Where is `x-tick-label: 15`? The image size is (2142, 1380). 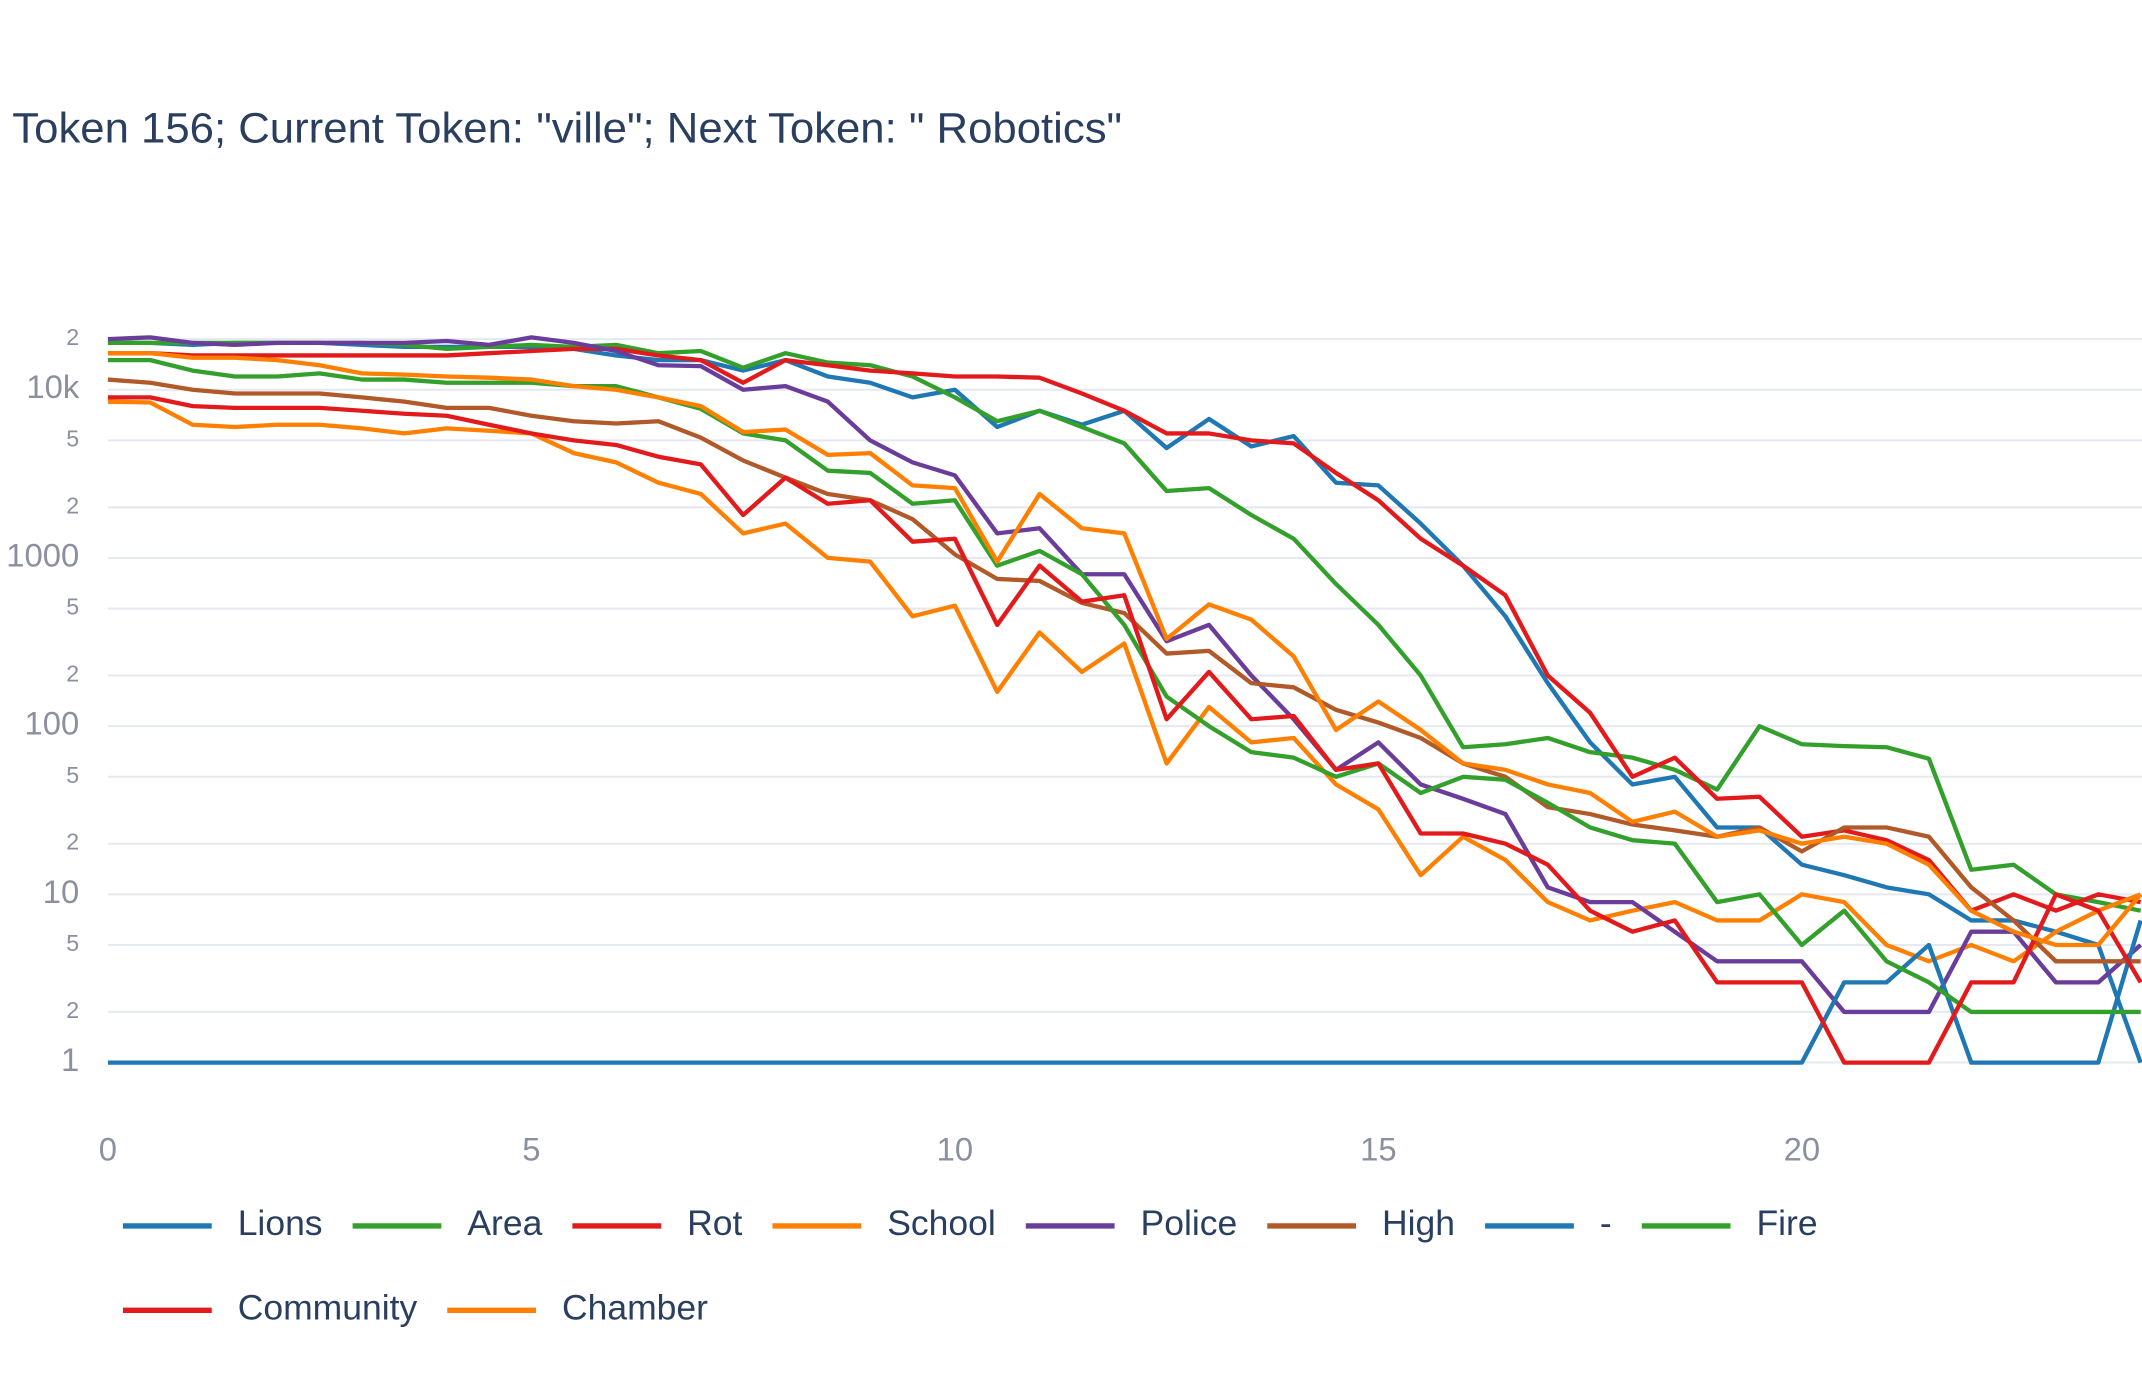 x-tick-label: 15 is located at coordinates (1378, 1150).